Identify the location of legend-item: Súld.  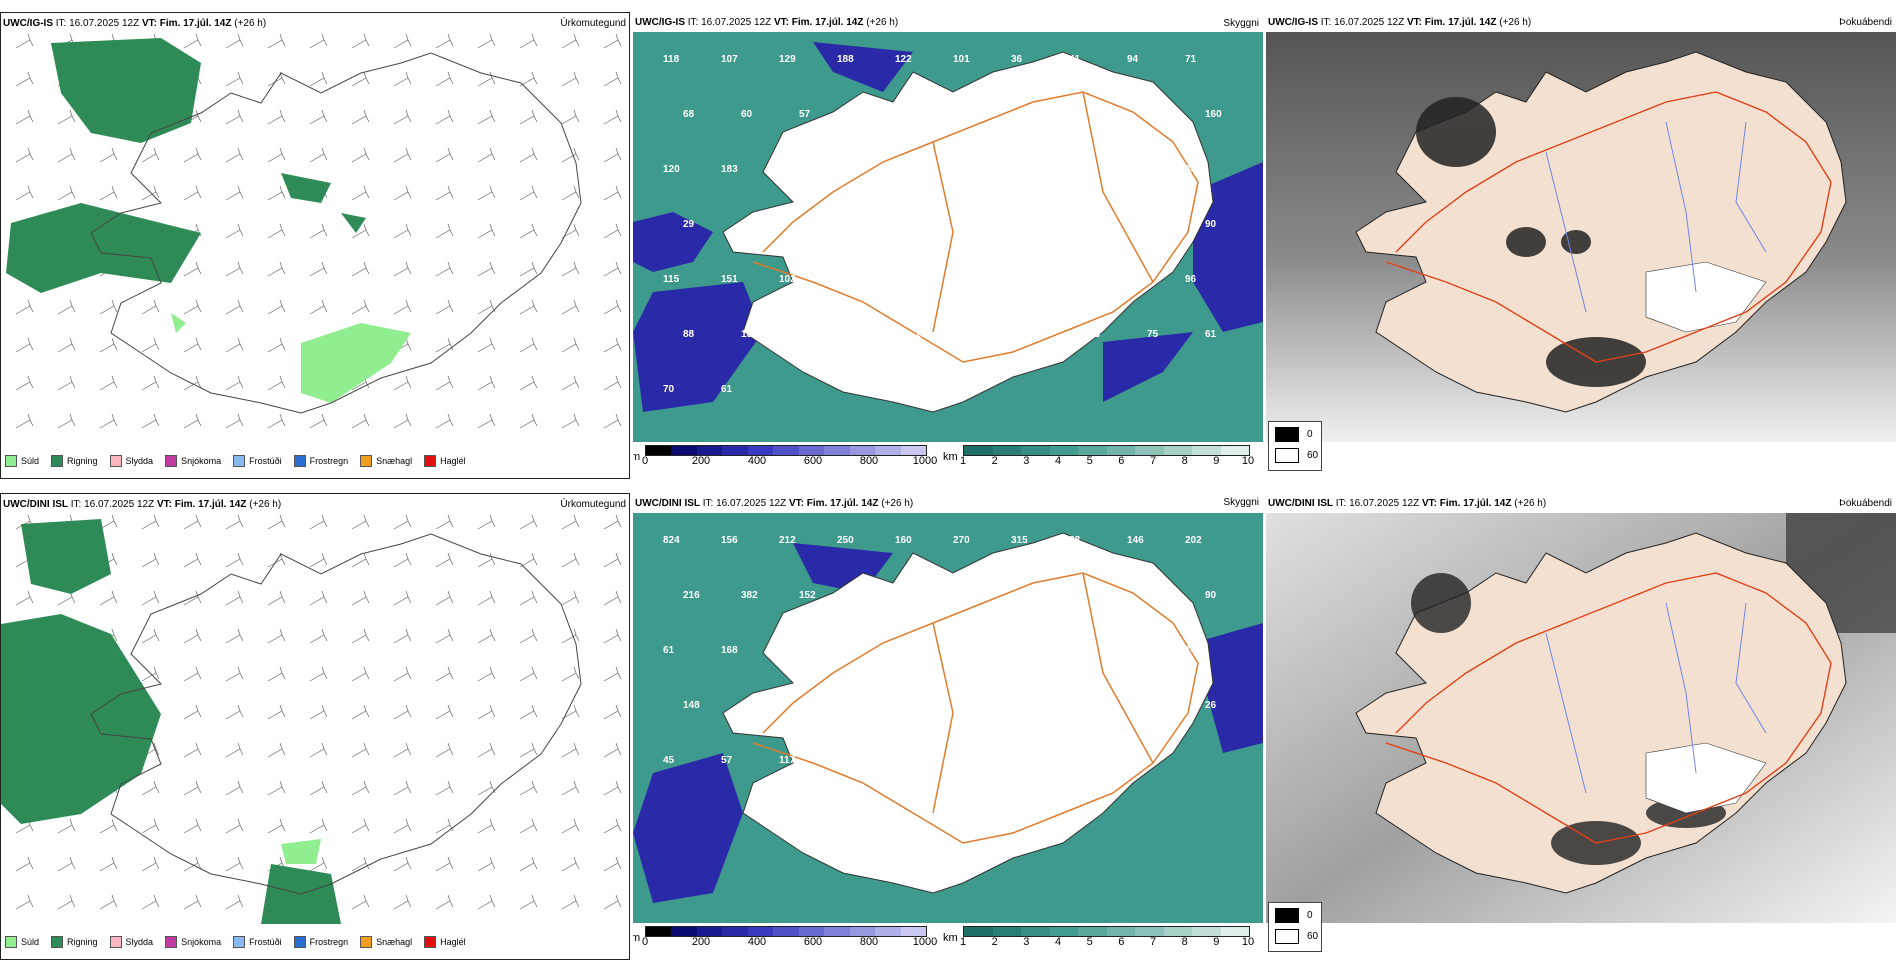
(22, 461).